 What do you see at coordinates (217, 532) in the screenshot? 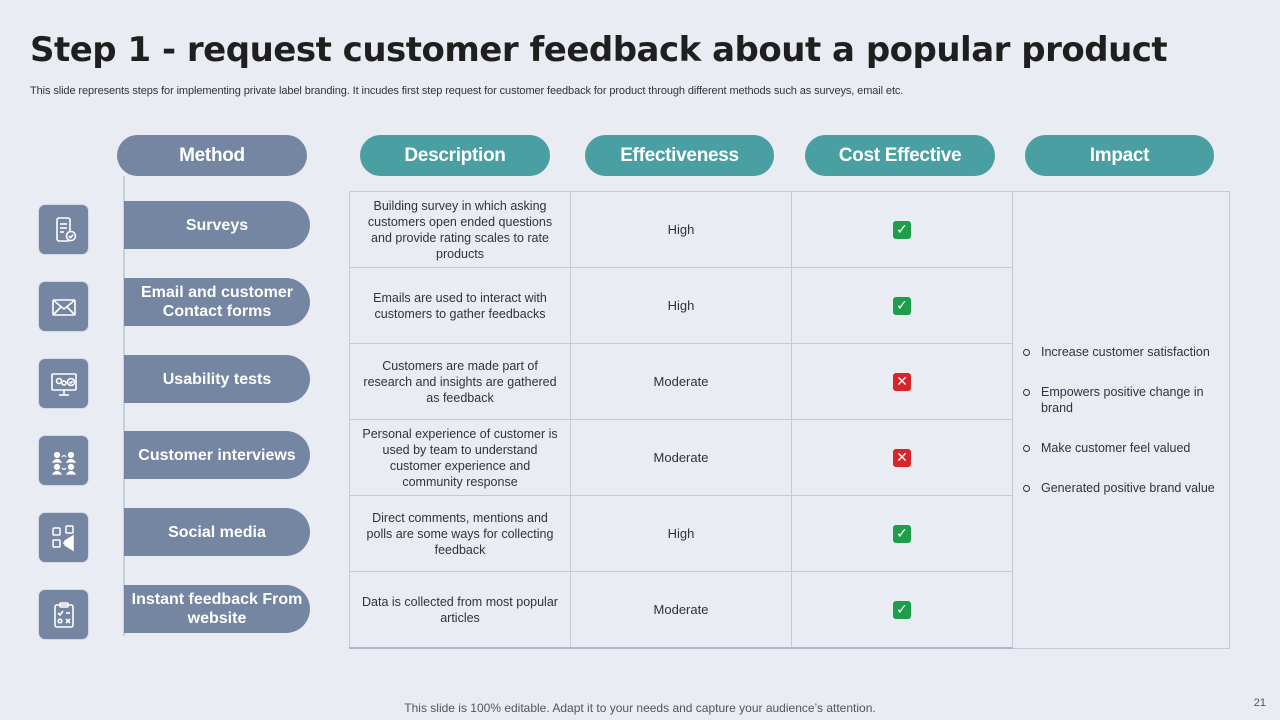
I see `method-social-media: Social media` at bounding box center [217, 532].